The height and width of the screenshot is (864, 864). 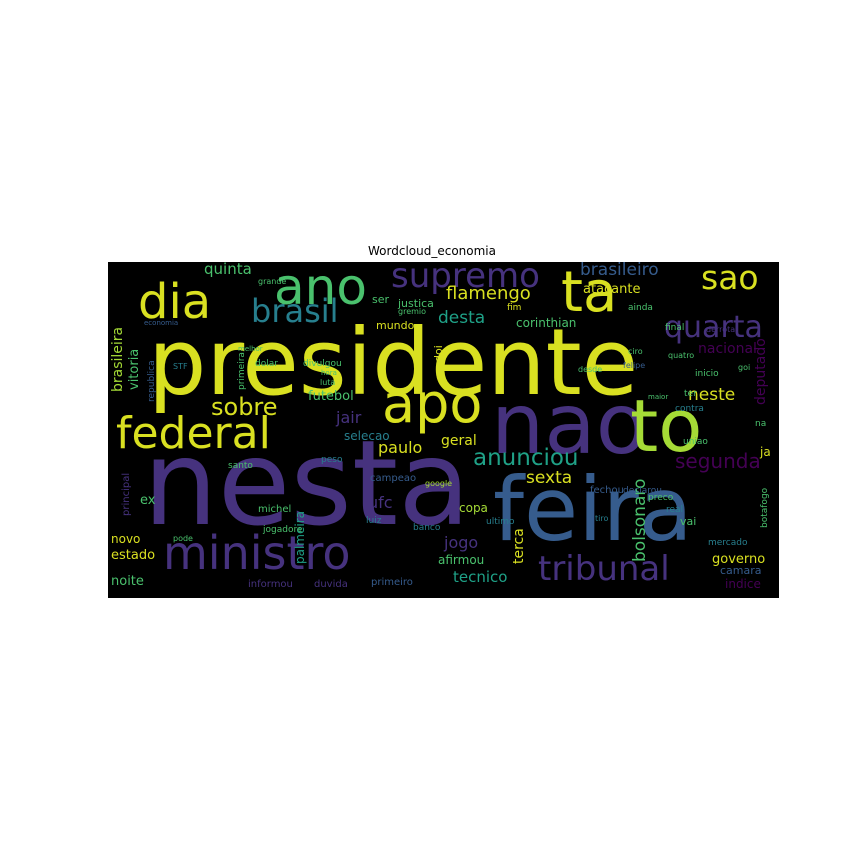 I want to click on word-ja: ja, so click(x=765, y=452).